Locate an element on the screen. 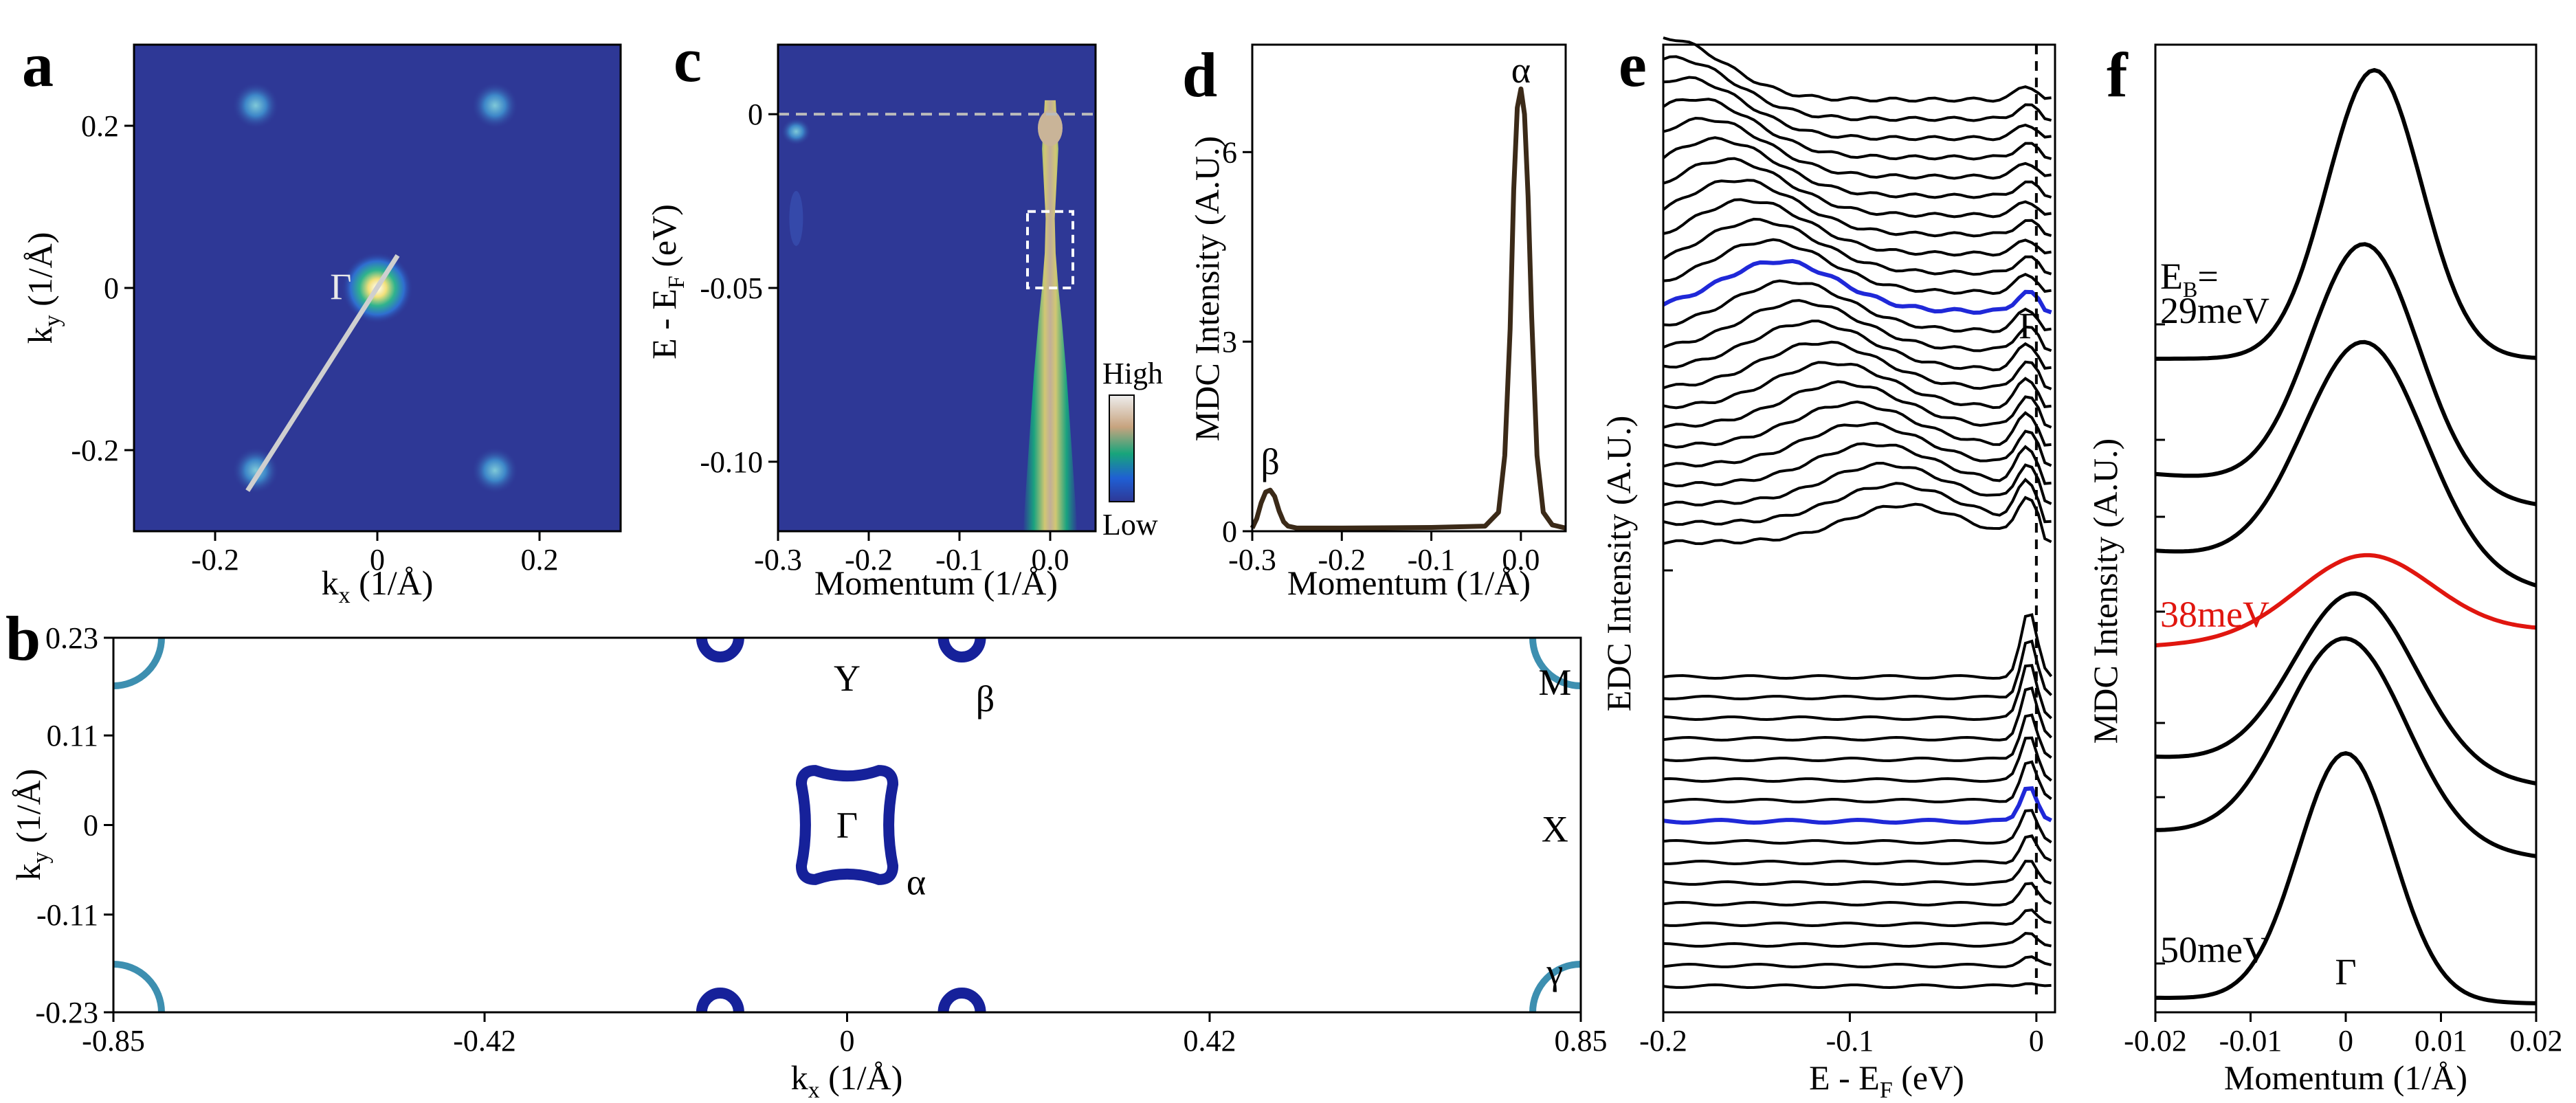  panel-f-label-38mev: 38meV is located at coordinates (2214, 614).